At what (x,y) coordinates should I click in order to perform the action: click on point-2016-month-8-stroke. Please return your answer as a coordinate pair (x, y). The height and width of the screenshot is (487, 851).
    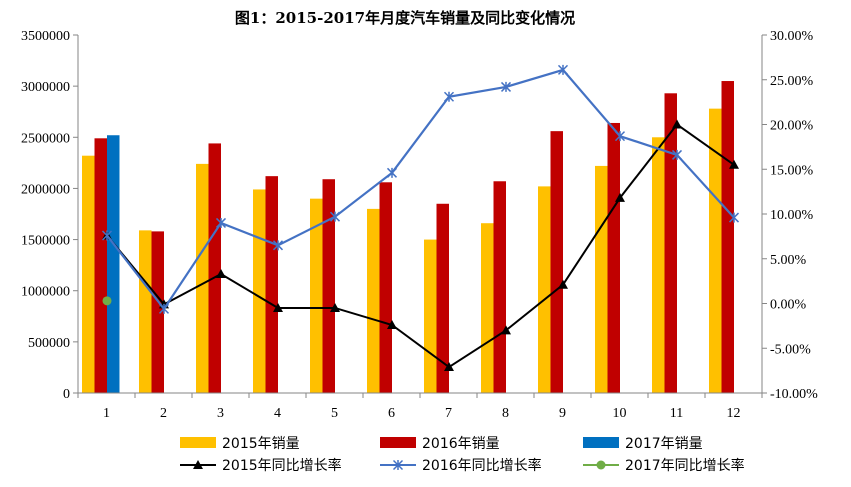
    Looking at the image, I should click on (506, 86).